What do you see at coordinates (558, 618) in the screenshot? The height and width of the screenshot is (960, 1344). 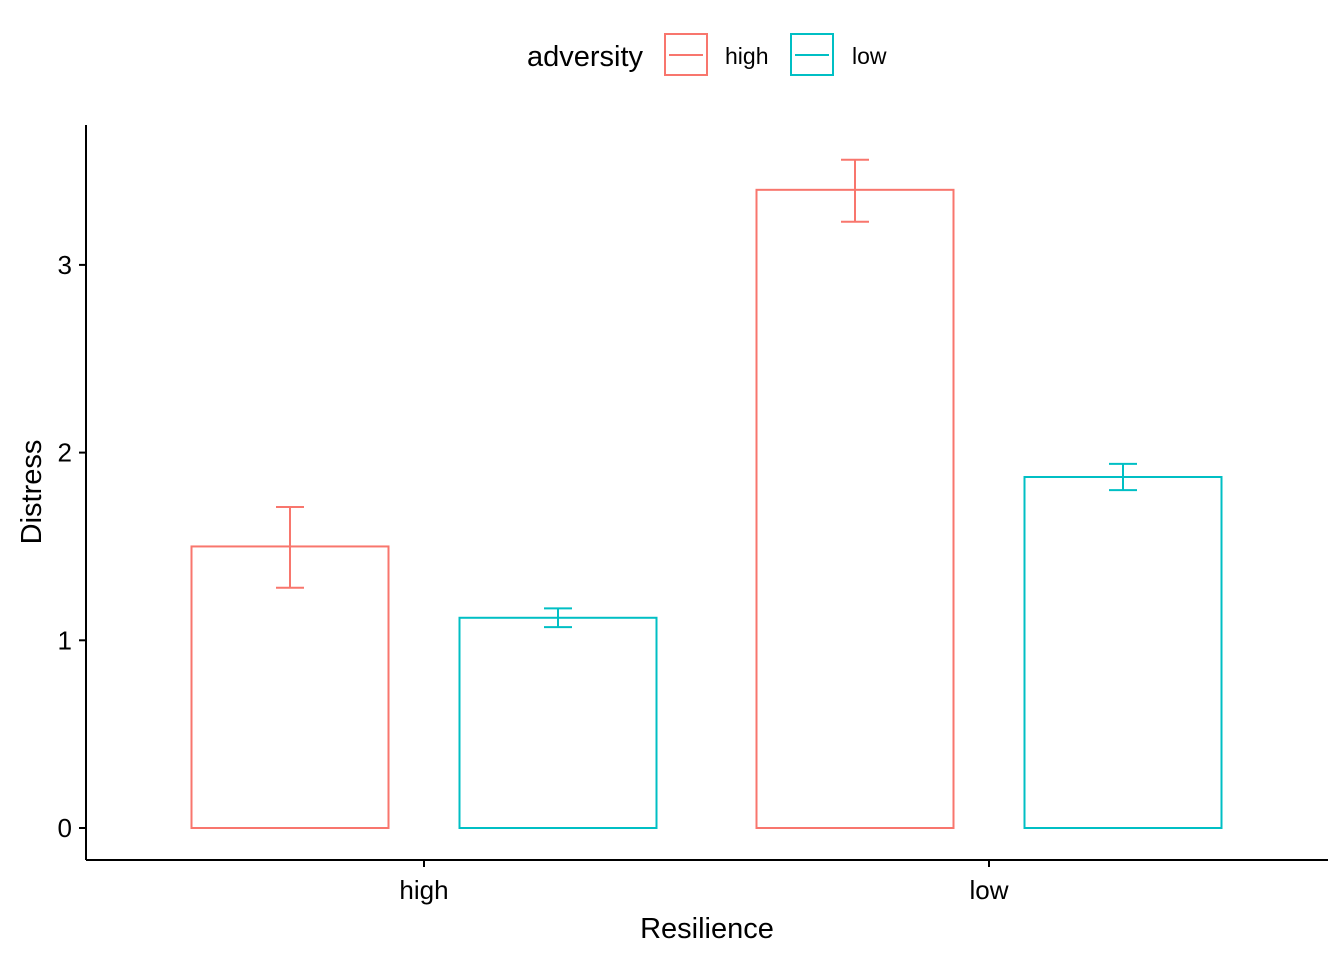 I see `error-bar-low-high` at bounding box center [558, 618].